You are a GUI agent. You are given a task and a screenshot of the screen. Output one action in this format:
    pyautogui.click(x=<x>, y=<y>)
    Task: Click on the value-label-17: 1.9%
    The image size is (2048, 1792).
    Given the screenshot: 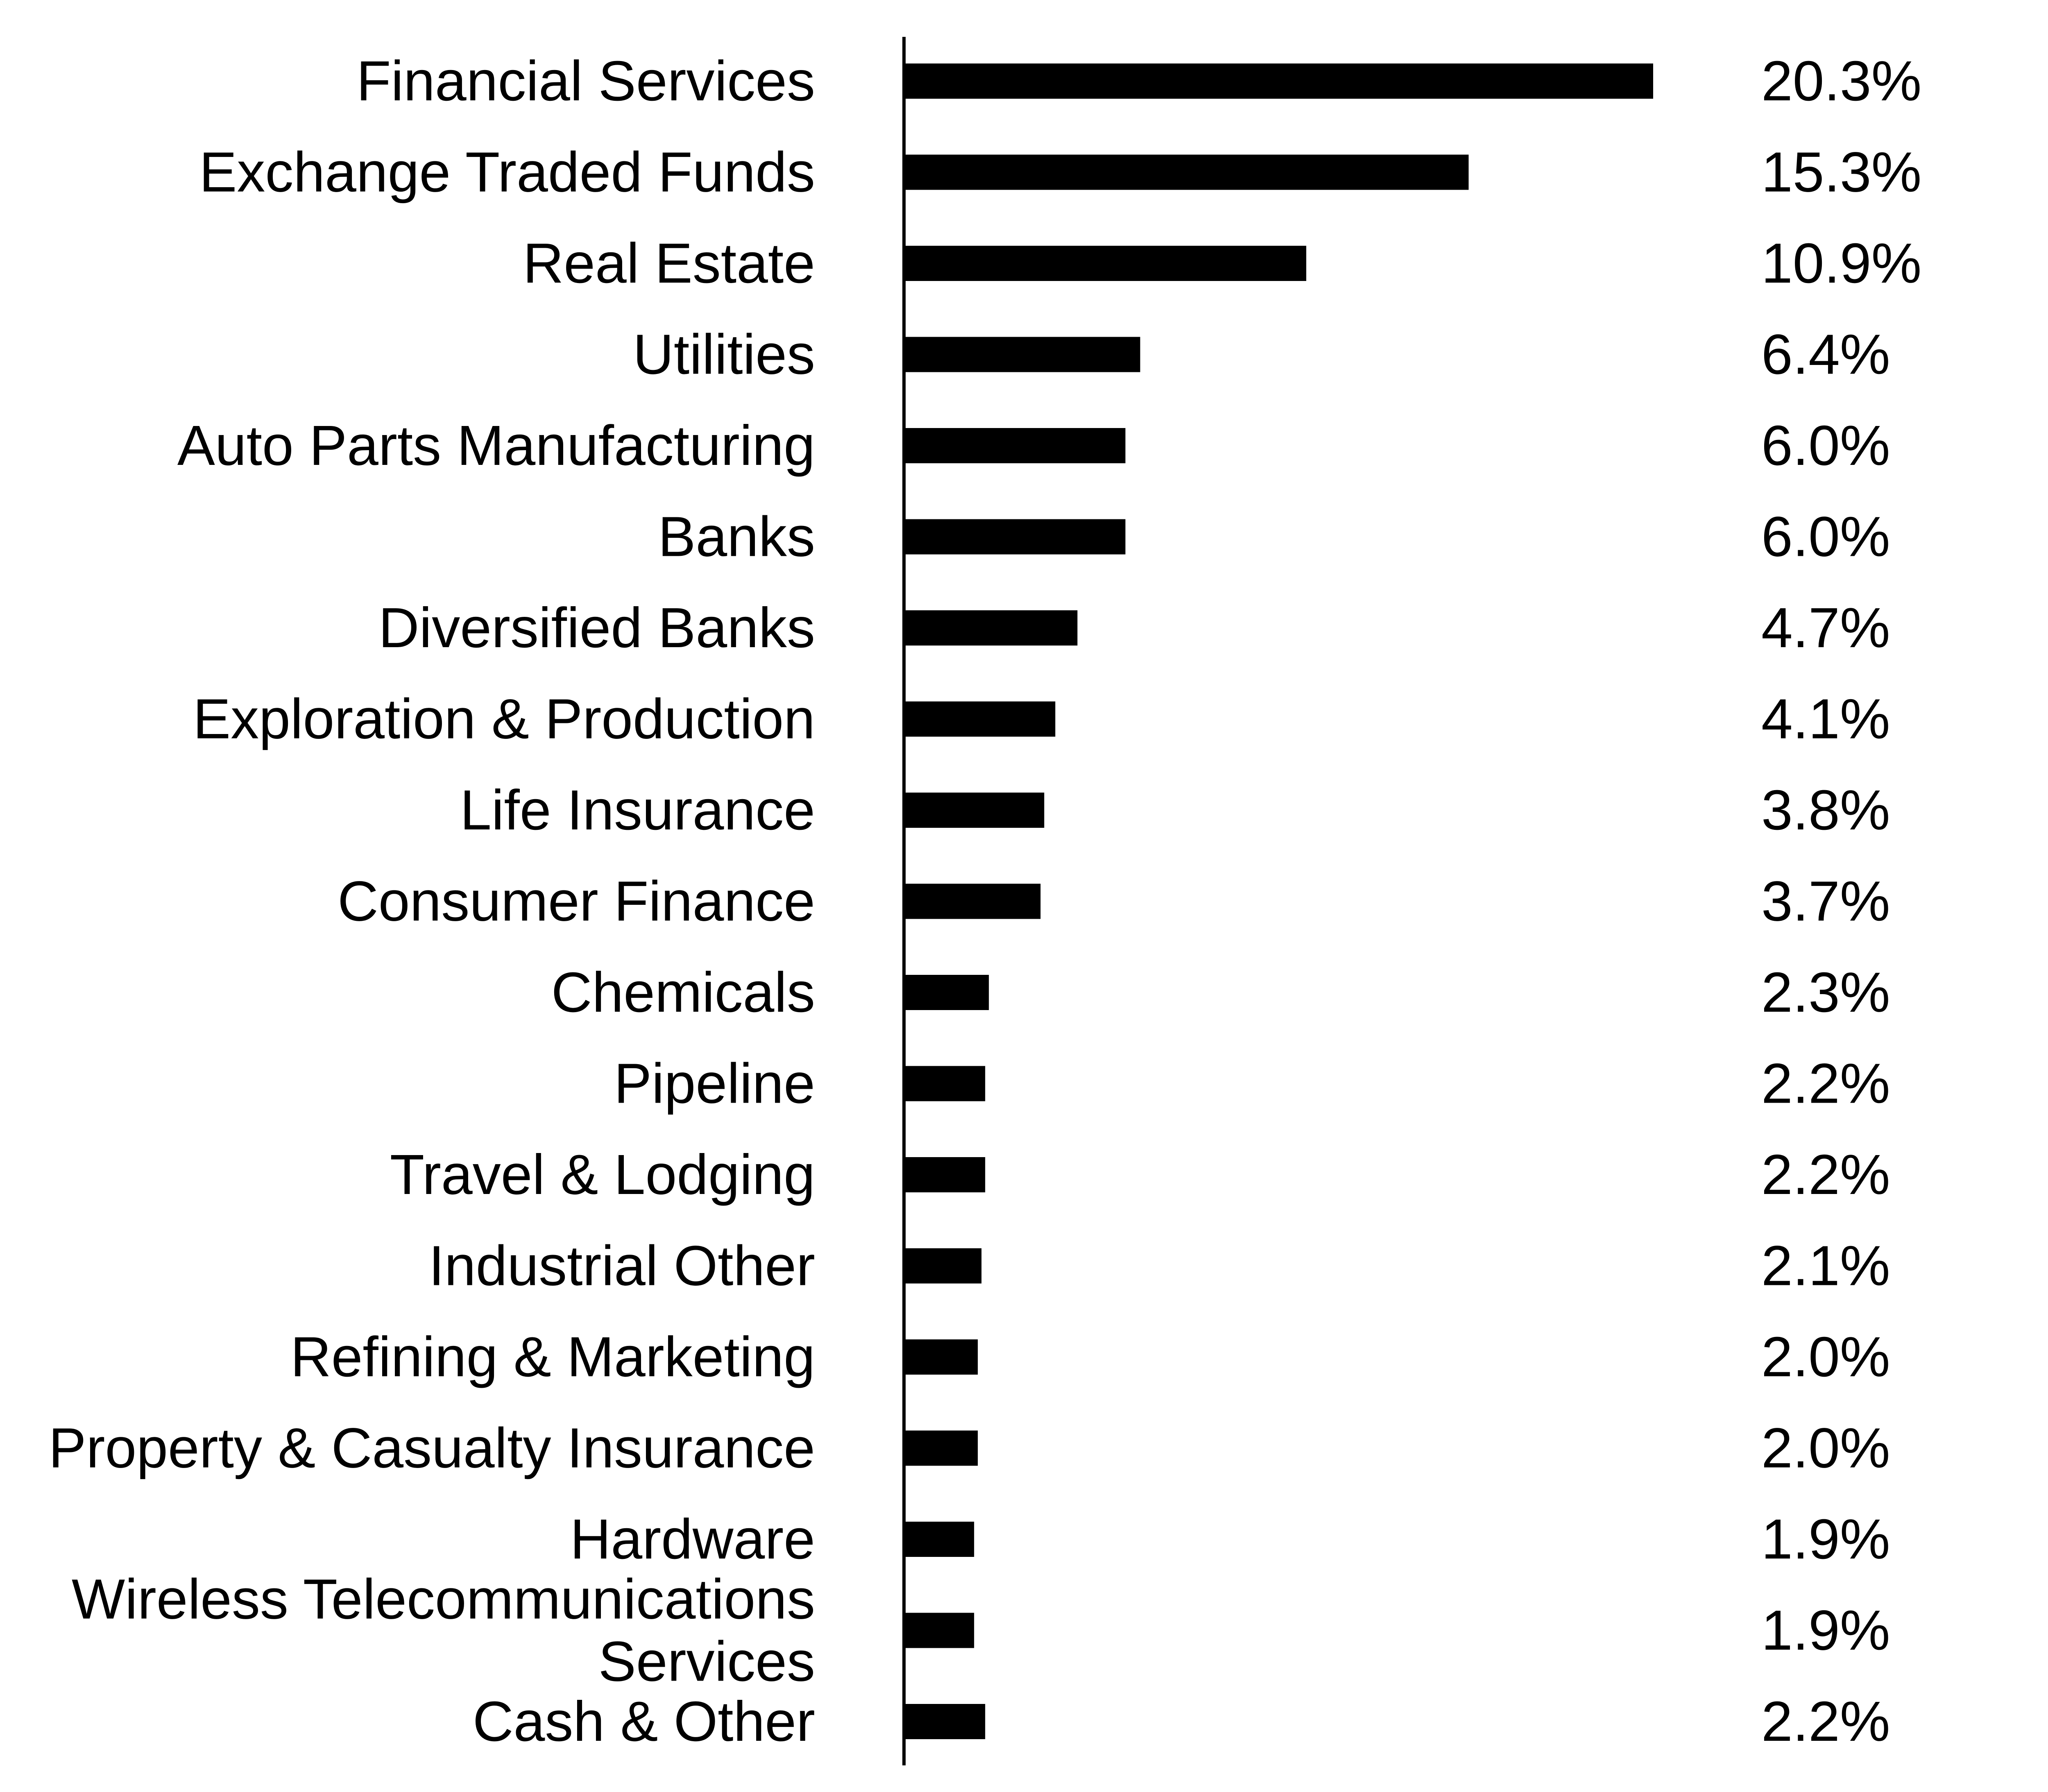 What is the action you would take?
    pyautogui.click(x=1825, y=1630)
    